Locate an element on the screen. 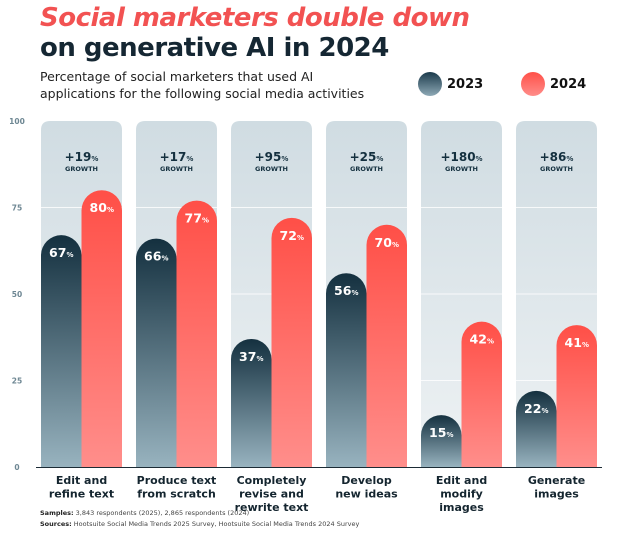  bar-value-label: 42% is located at coordinates (482, 339).